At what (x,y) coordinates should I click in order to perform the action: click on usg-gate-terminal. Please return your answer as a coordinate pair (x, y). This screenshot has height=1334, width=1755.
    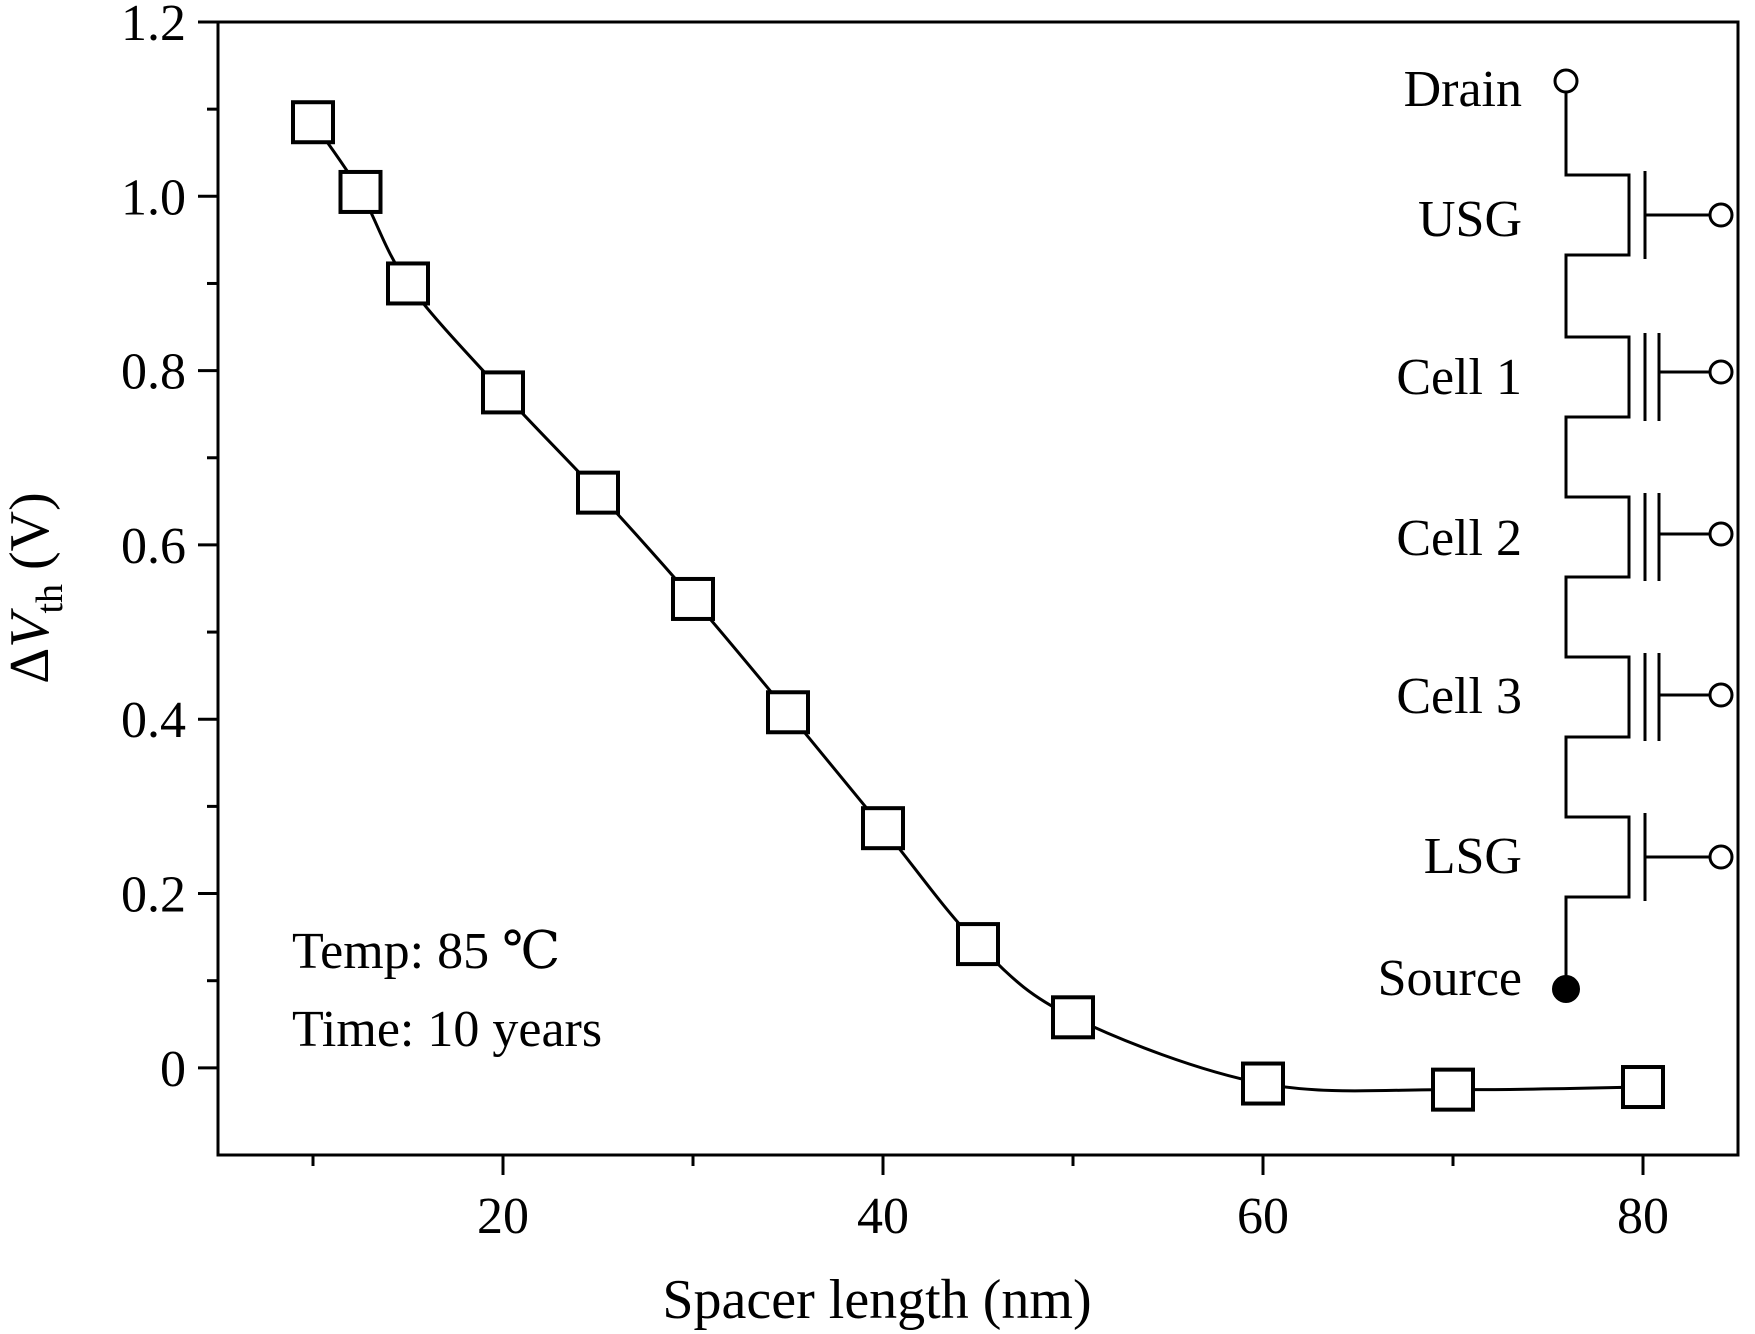
    Looking at the image, I should click on (1721, 215).